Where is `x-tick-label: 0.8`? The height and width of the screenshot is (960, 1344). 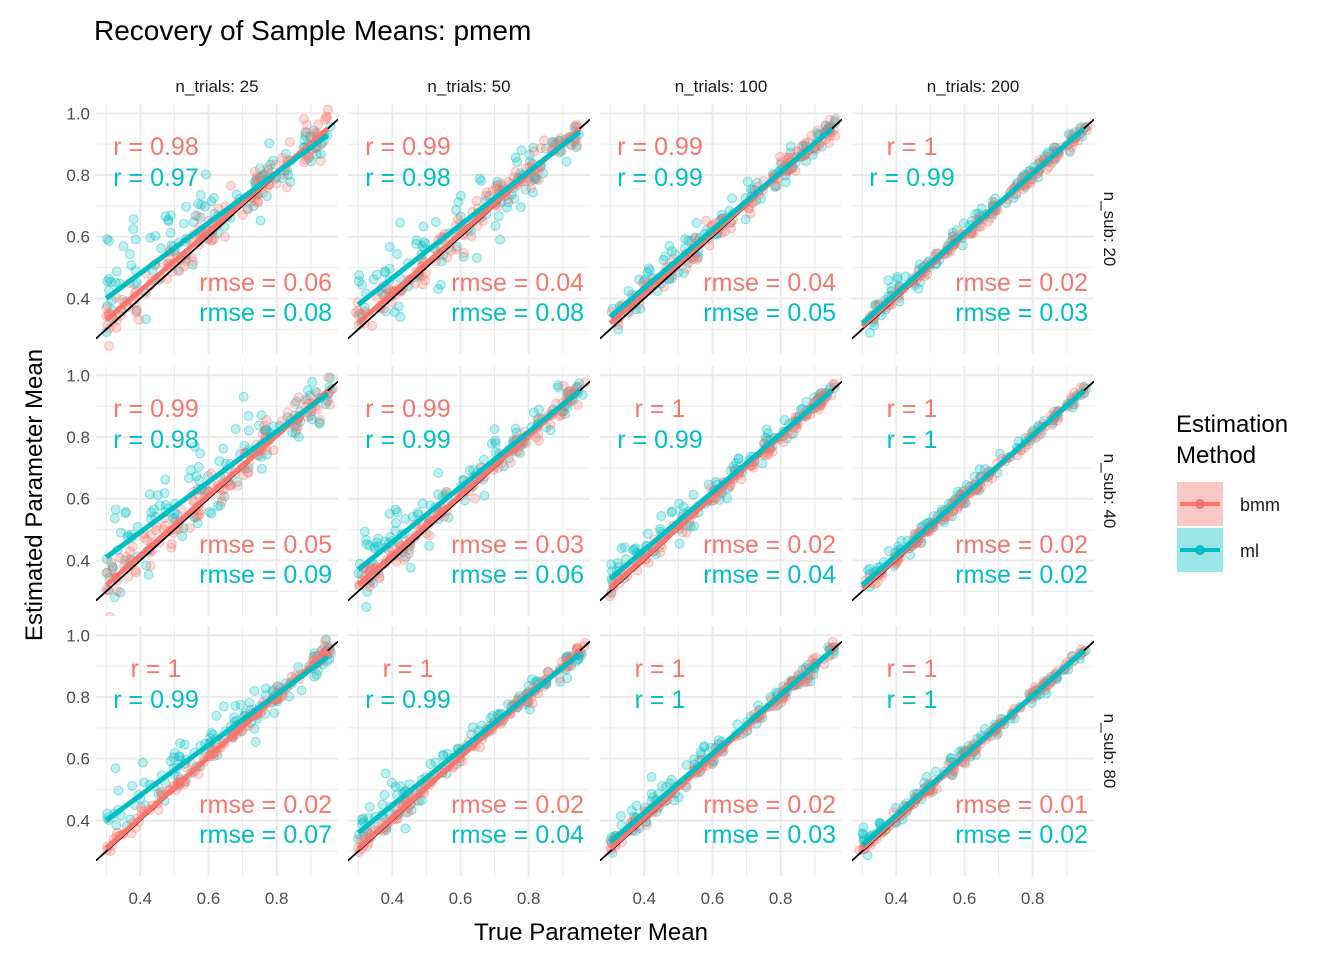 x-tick-label: 0.8 is located at coordinates (1033, 898).